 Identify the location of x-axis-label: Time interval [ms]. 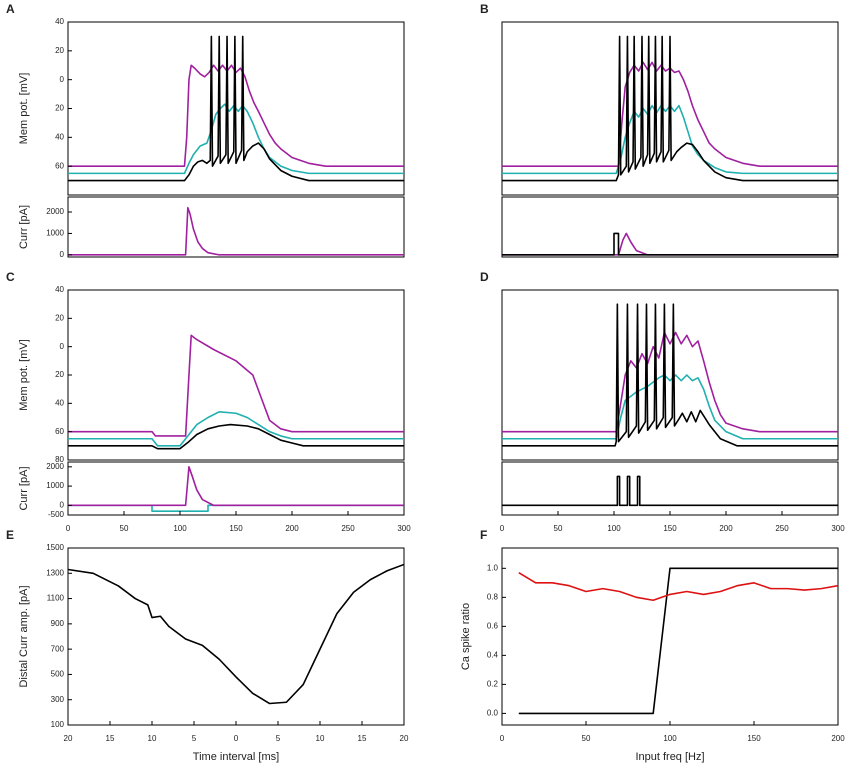
(236, 757).